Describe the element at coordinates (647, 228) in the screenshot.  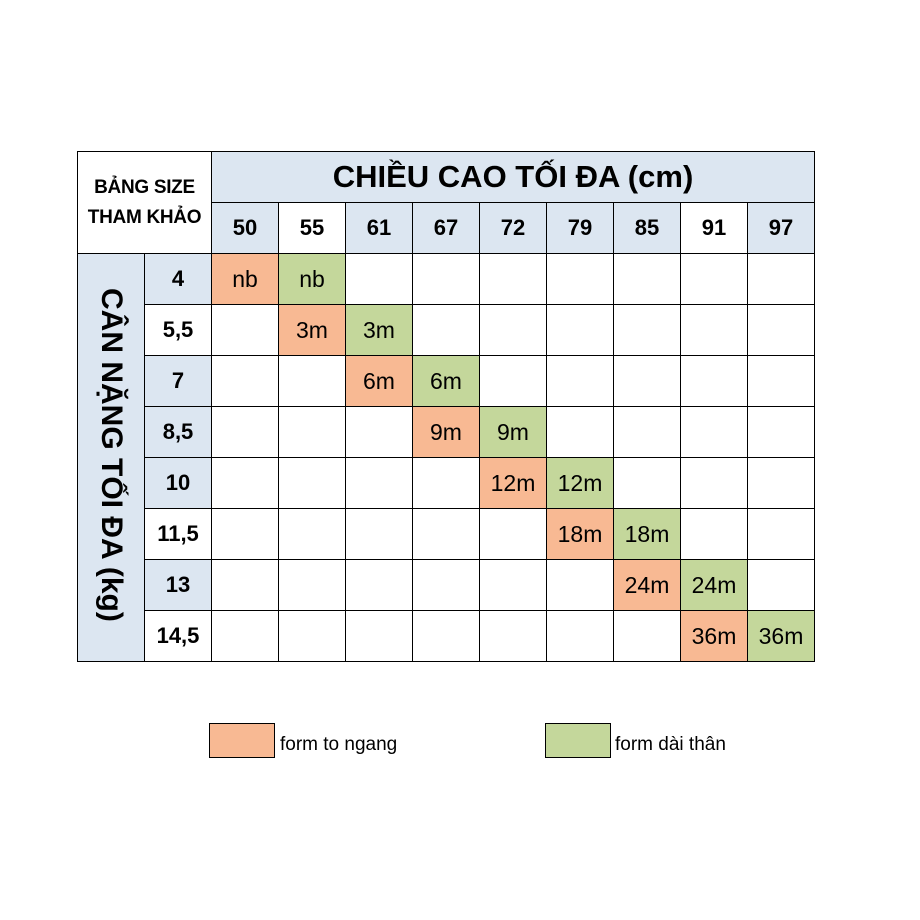
I see `height-header-85: 85` at that location.